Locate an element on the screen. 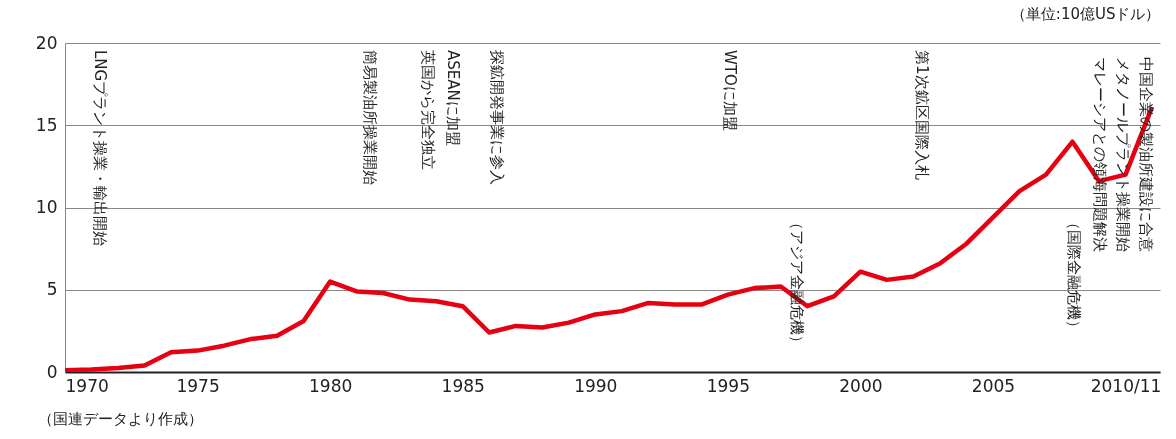  annotation: 探鉱開発事業に参入 is located at coordinates (497, 117).